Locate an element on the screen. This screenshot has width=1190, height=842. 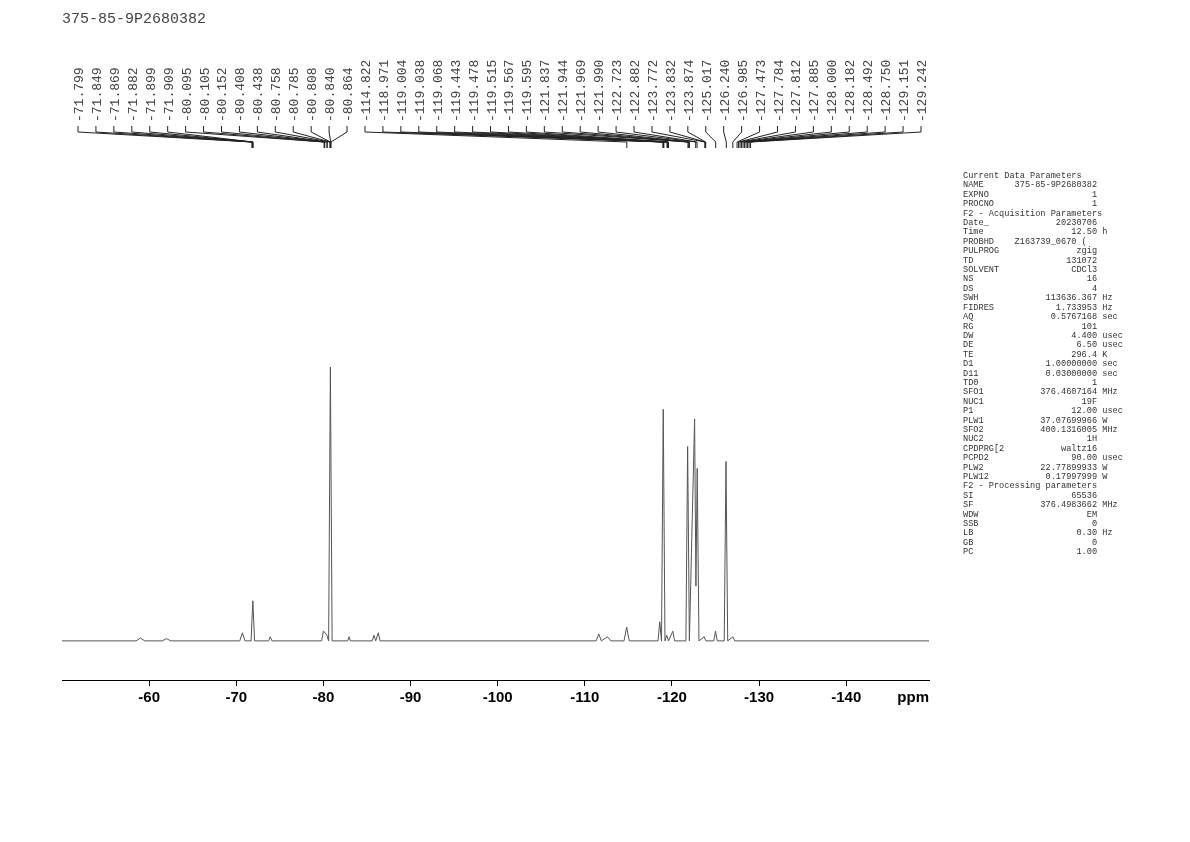
text: SFO1 376.4607164 MHz is located at coordinates (1041, 392).